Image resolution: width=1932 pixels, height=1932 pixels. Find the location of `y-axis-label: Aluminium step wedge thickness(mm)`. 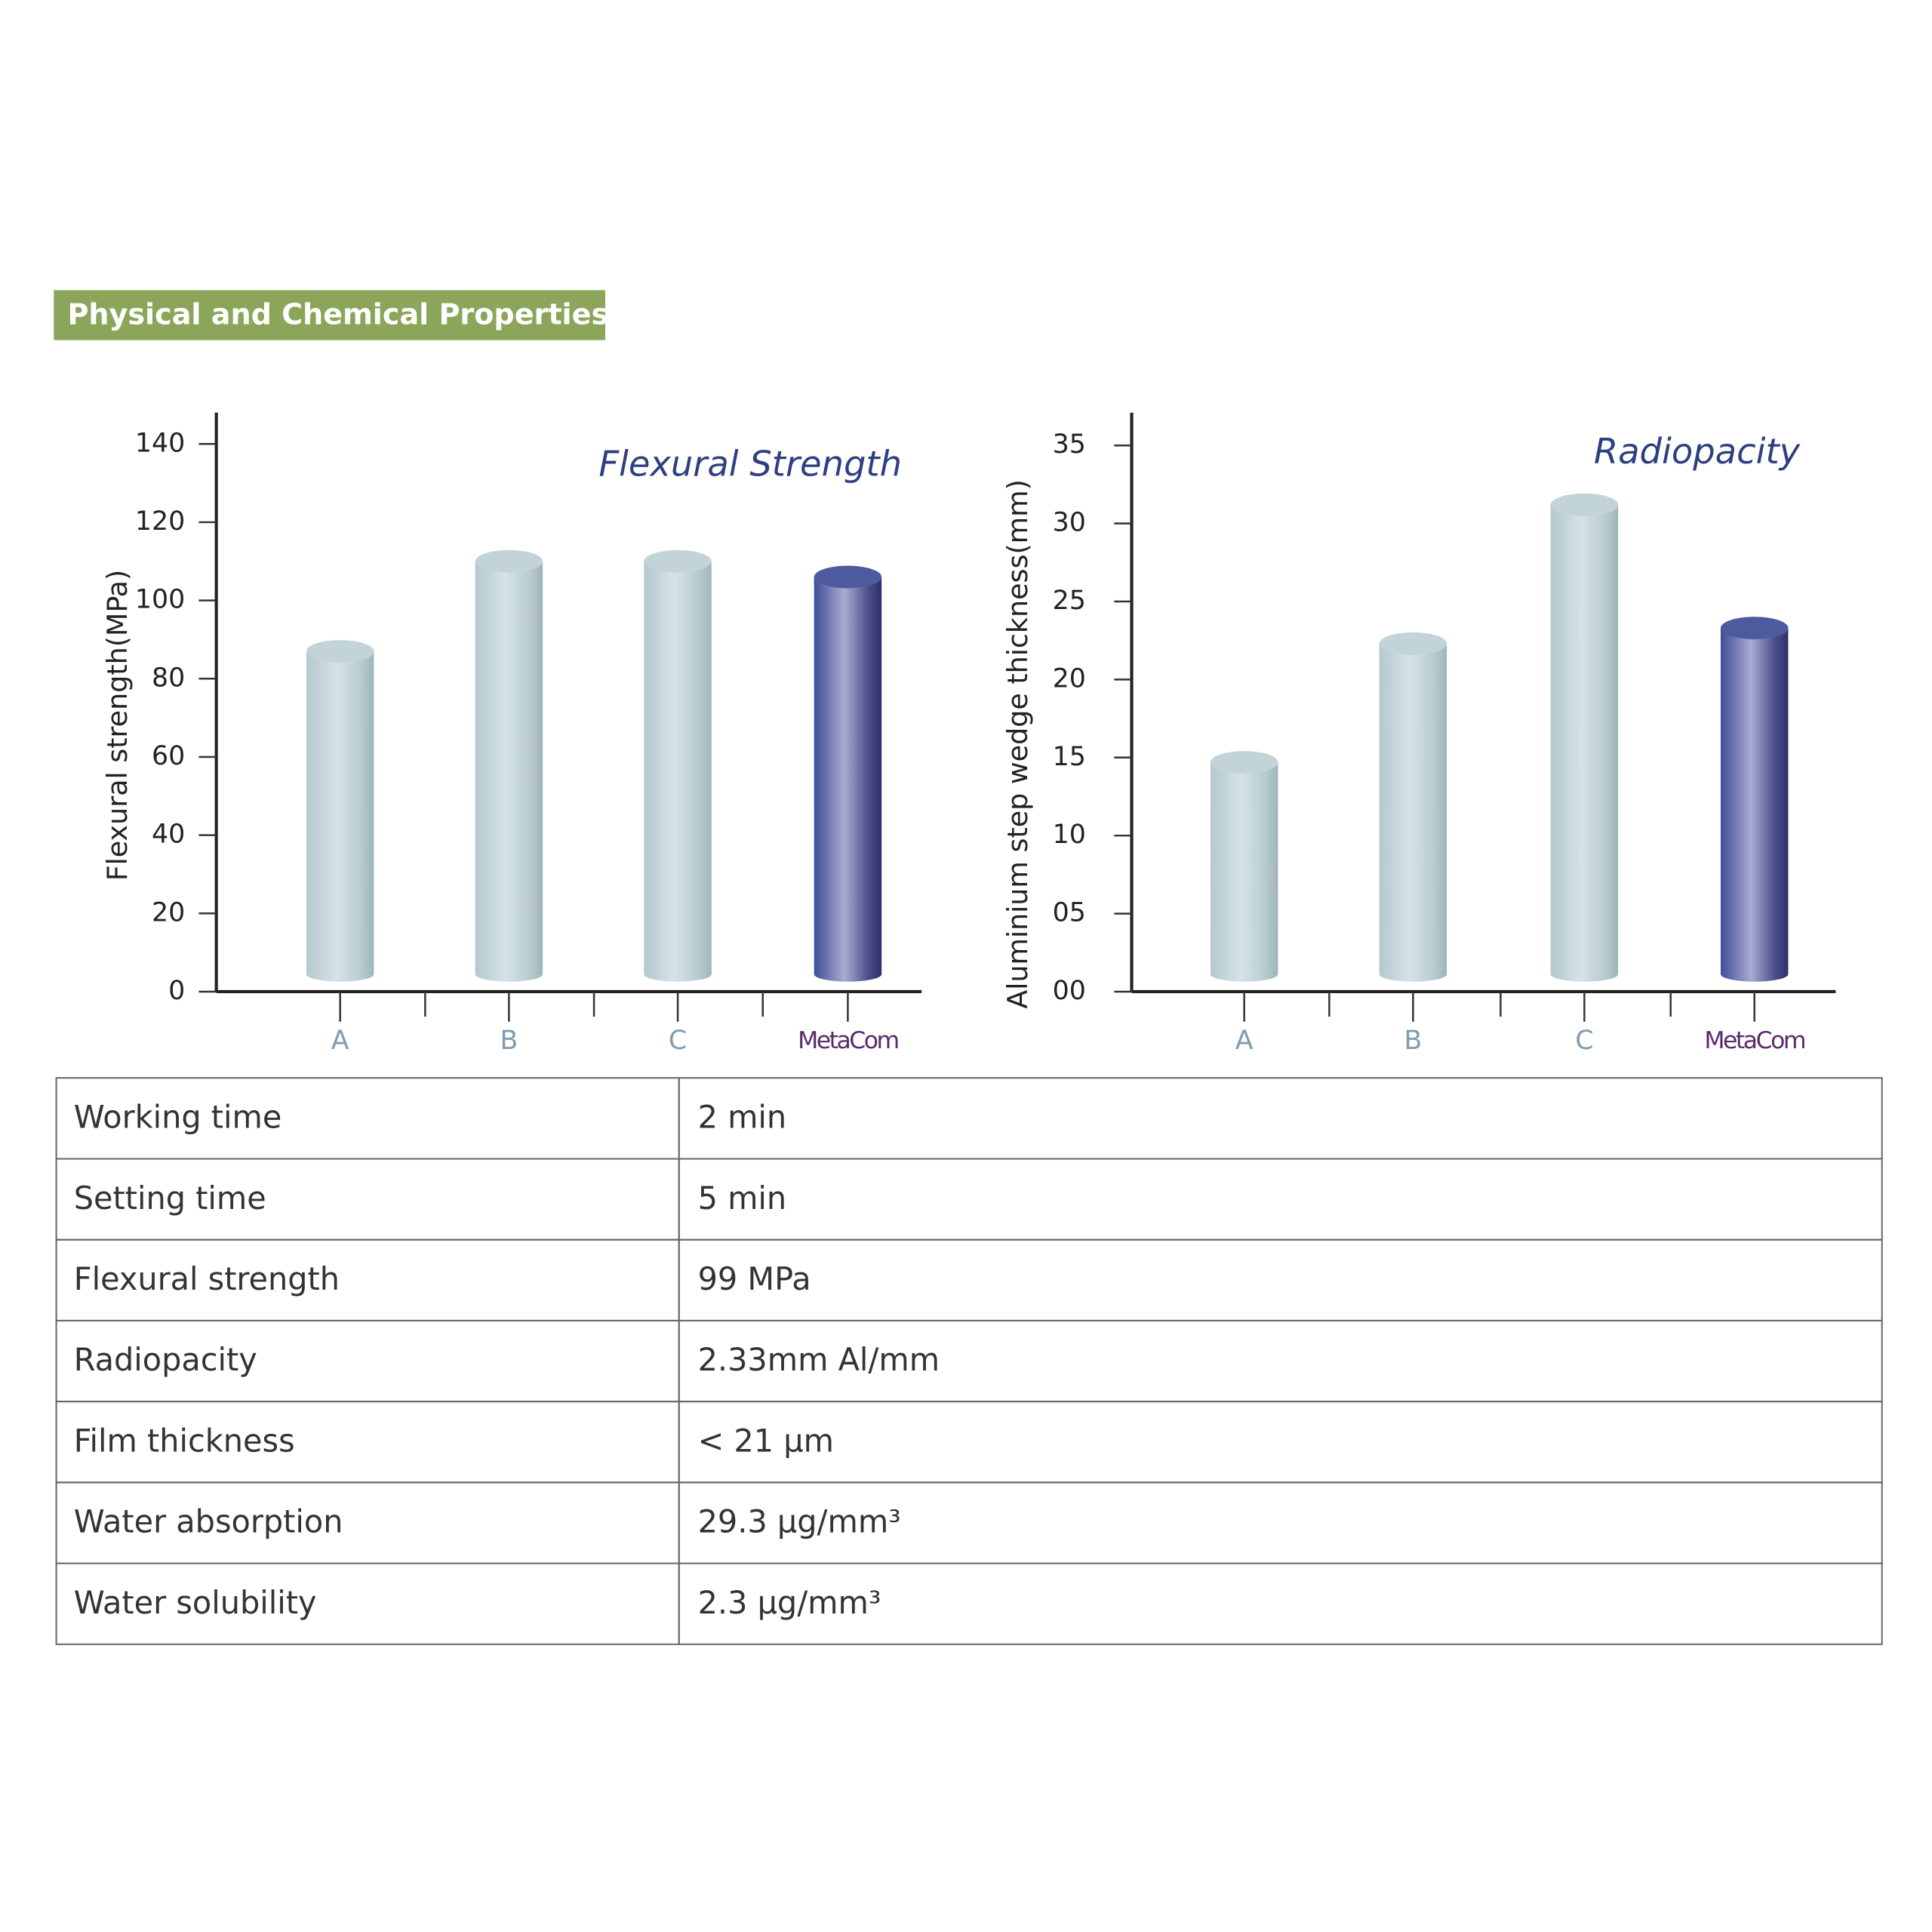

y-axis-label: Aluminium step wedge thickness(mm) is located at coordinates (1017, 744).